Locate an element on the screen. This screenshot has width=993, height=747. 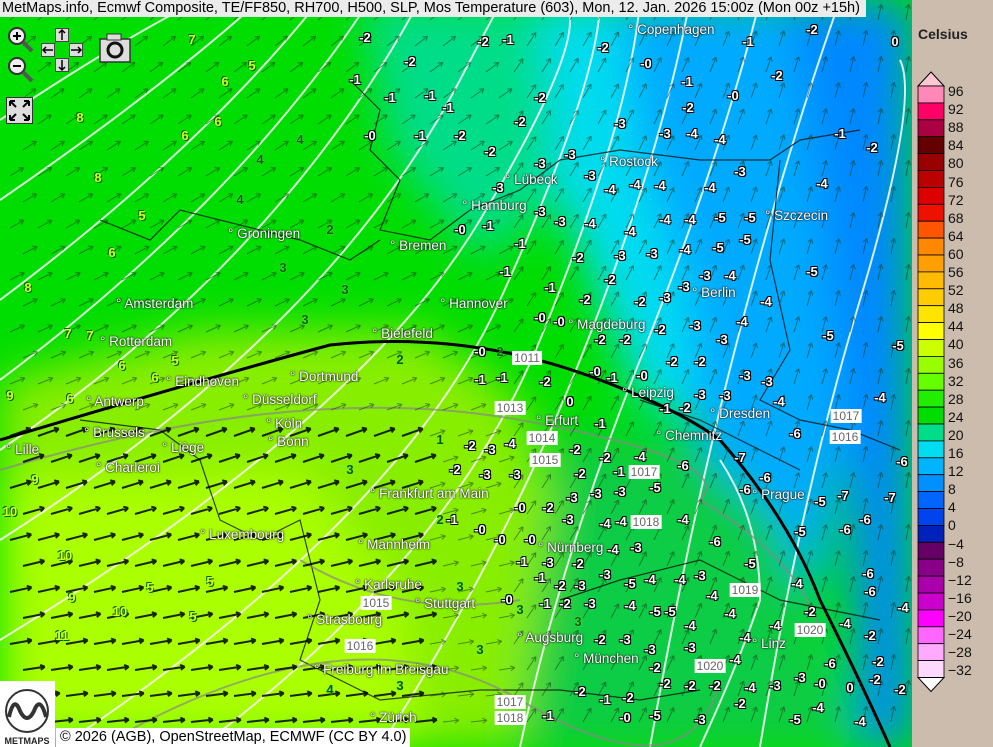
pan-up-button is located at coordinates (62, 37).